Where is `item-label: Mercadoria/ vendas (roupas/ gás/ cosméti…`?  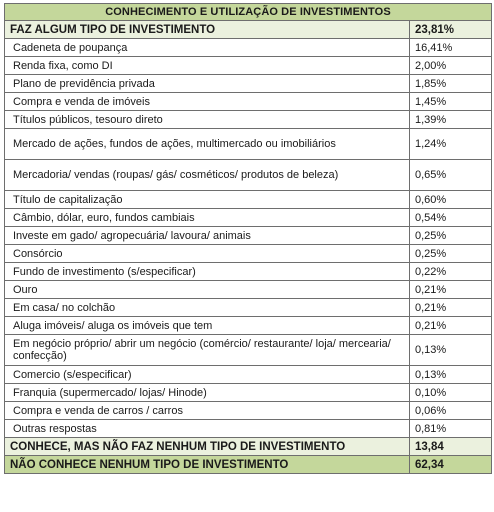 item-label: Mercadoria/ vendas (roupas/ gás/ cosméti… is located at coordinates (207, 175).